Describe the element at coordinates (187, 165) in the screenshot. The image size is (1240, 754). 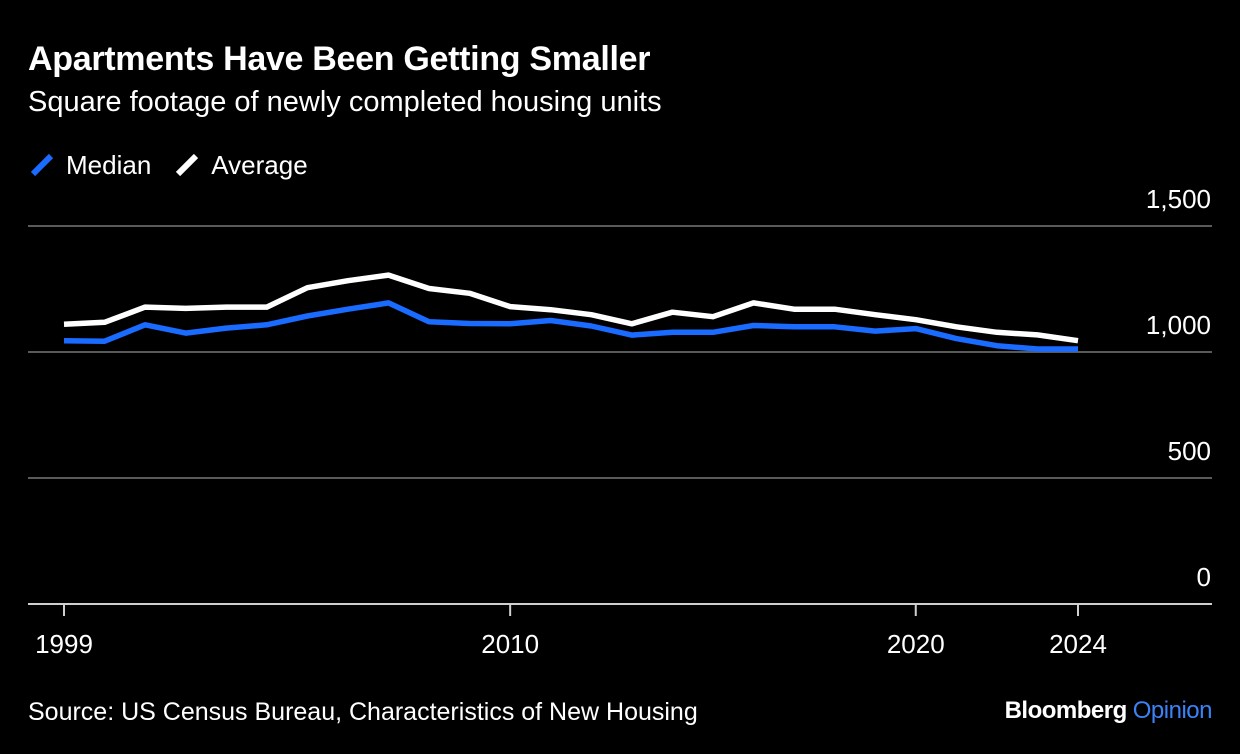
I see `legend-swatch-average` at that location.